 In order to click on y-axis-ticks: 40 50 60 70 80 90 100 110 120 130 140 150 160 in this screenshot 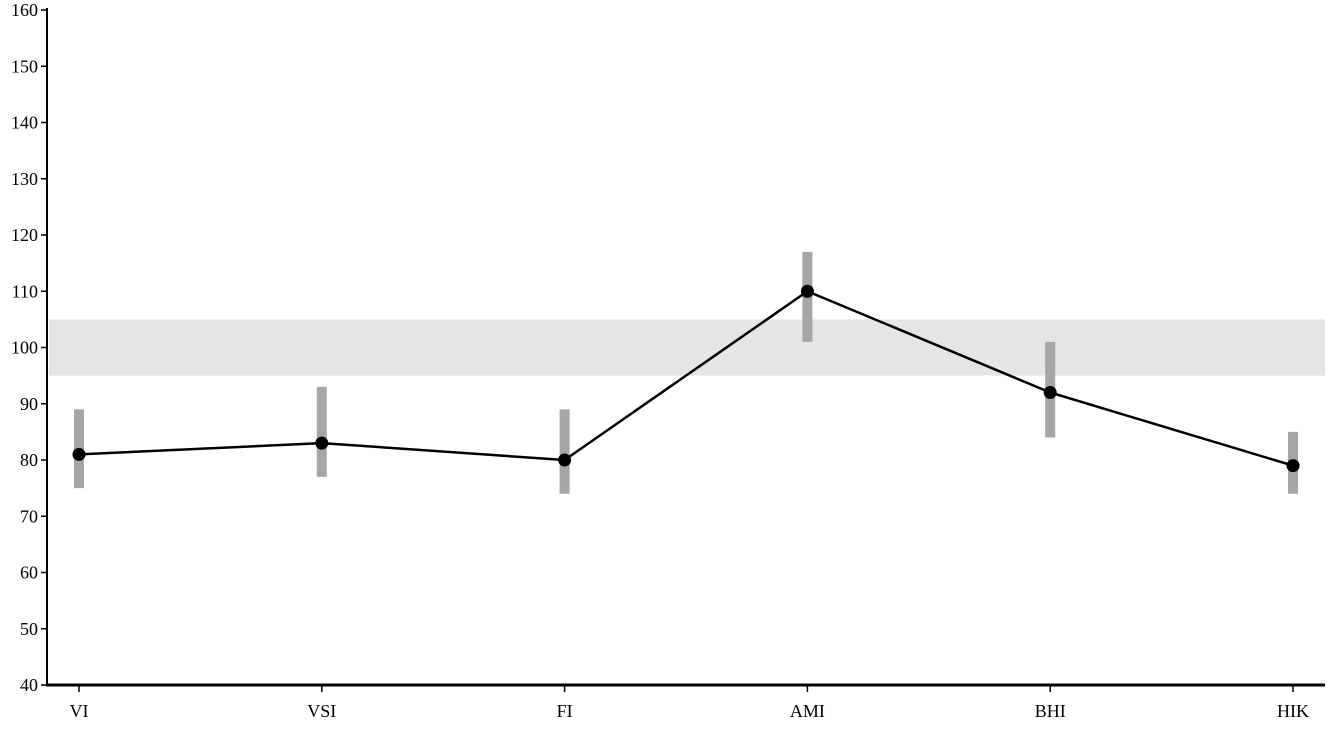, I will do `click(29, 347)`.